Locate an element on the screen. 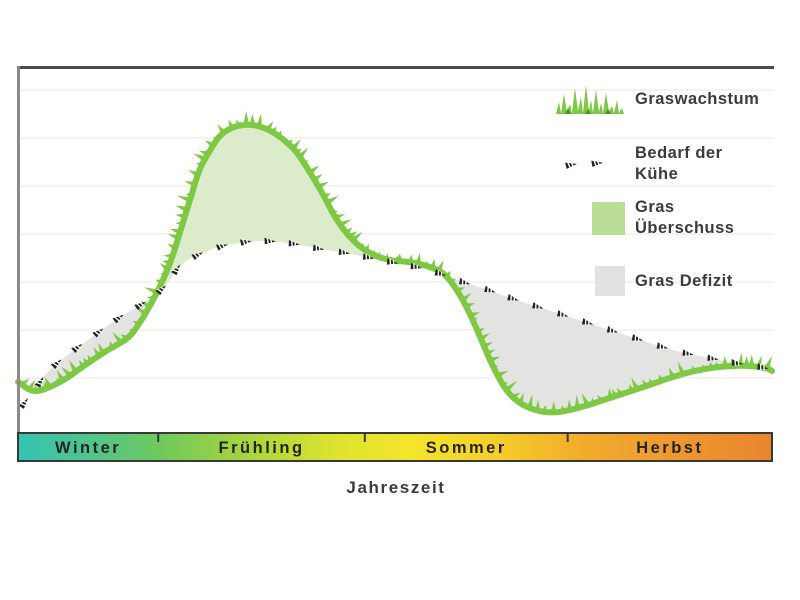  season-label-1: Winter is located at coordinates (88, 448).